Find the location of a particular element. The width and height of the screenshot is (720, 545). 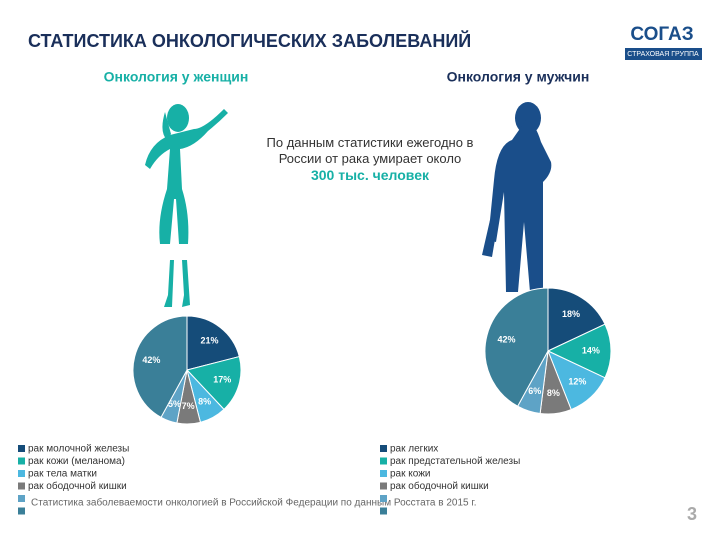

legend-label: рак молочной железы is located at coordinates (78, 449).